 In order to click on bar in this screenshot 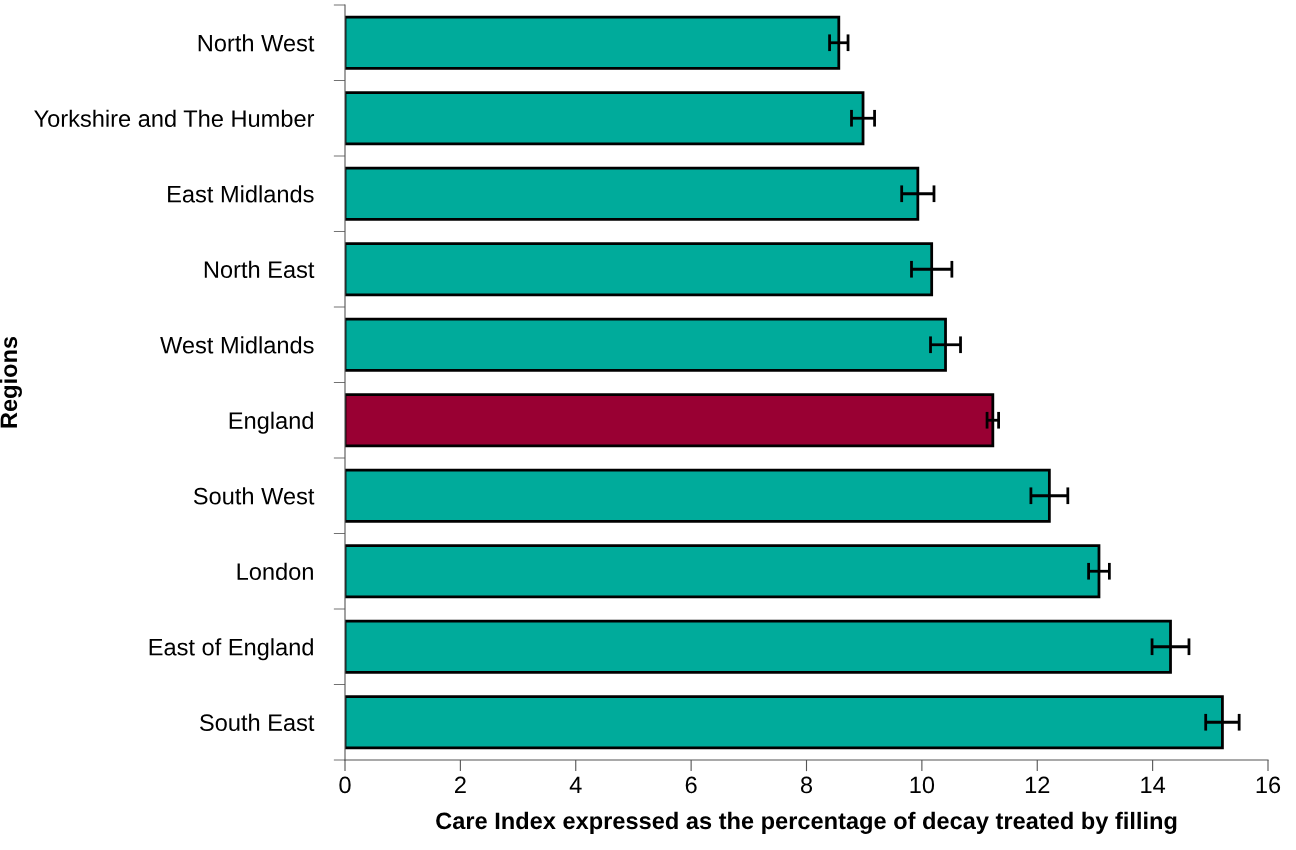, I will do `click(670, 420)`.